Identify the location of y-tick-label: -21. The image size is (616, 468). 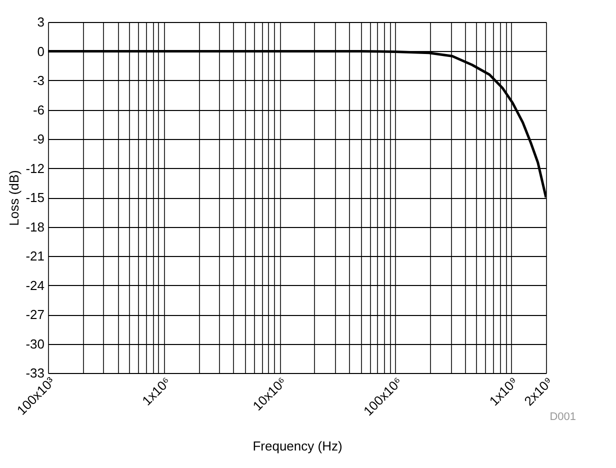
(35, 256).